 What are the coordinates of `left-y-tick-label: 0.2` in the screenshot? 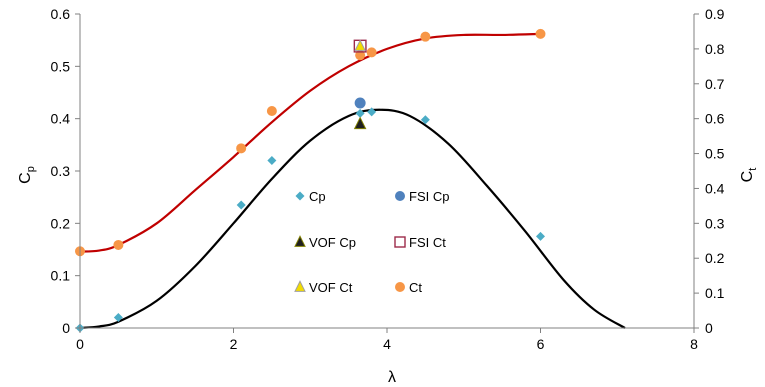 It's located at (61, 223).